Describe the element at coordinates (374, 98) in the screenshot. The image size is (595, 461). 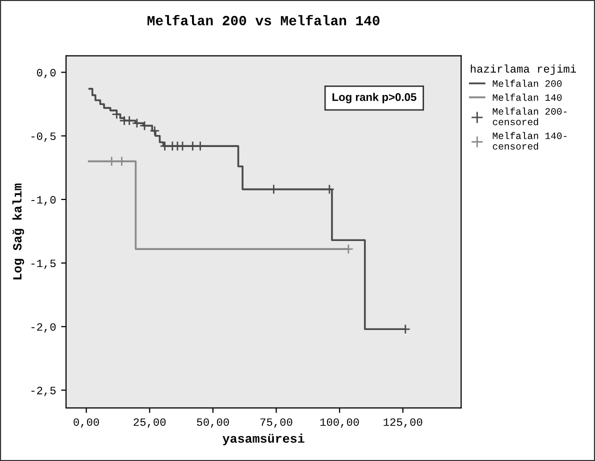
I see `annotation: Log rank p>0.05` at that location.